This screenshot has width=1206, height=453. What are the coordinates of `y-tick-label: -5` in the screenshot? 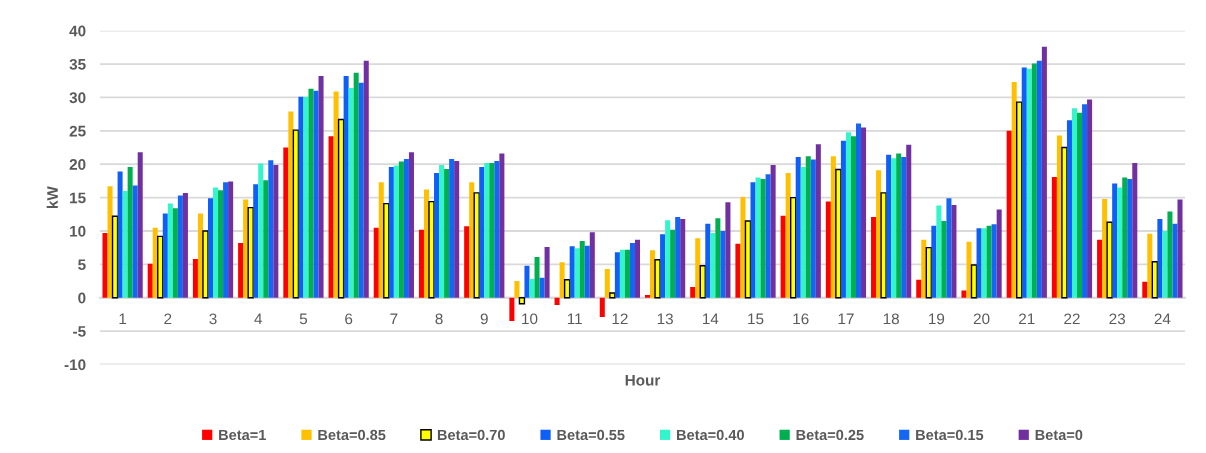 It's located at (79, 331).